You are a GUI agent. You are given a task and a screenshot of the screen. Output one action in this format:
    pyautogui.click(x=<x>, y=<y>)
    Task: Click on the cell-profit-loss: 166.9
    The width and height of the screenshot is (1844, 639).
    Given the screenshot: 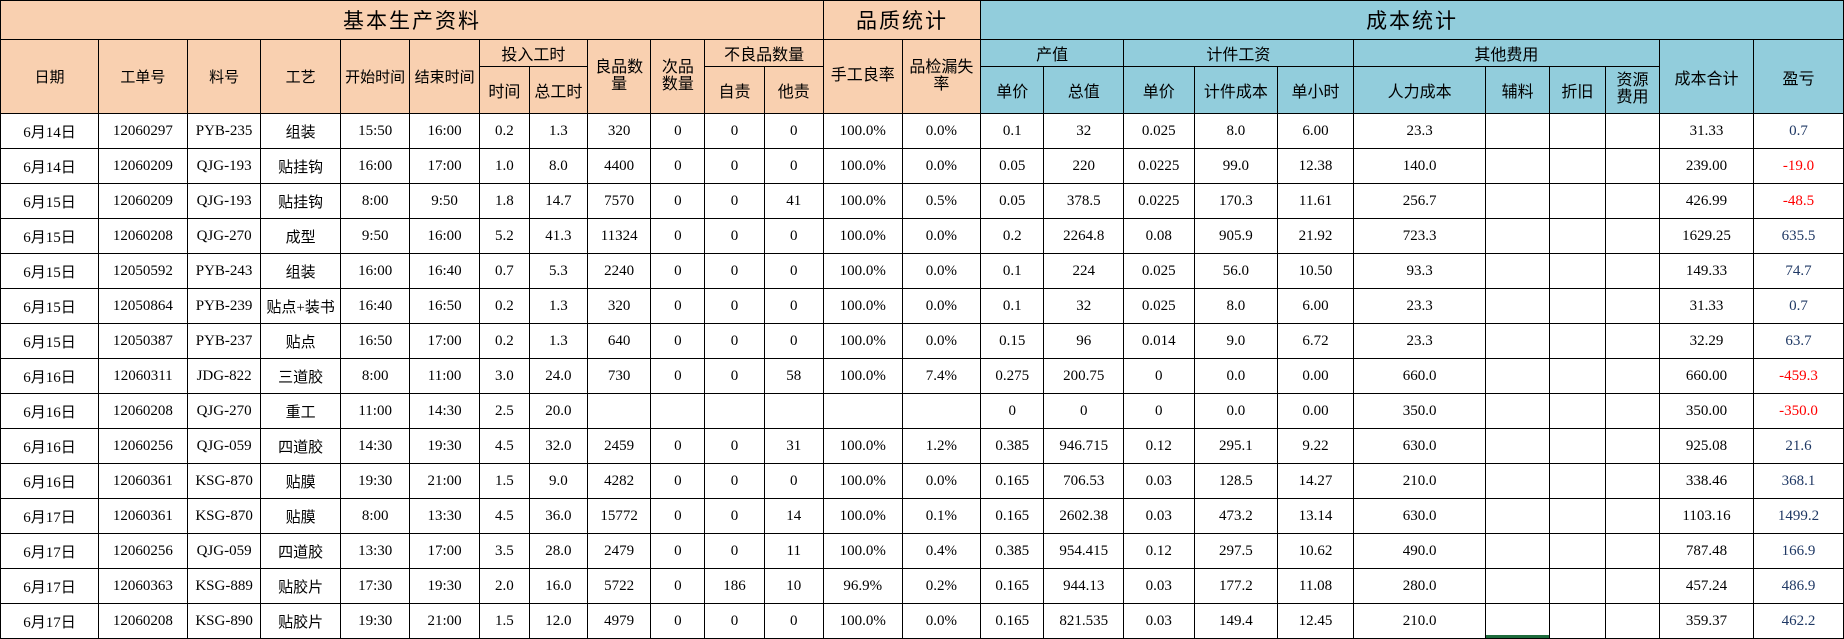 What is the action you would take?
    pyautogui.click(x=1798, y=551)
    